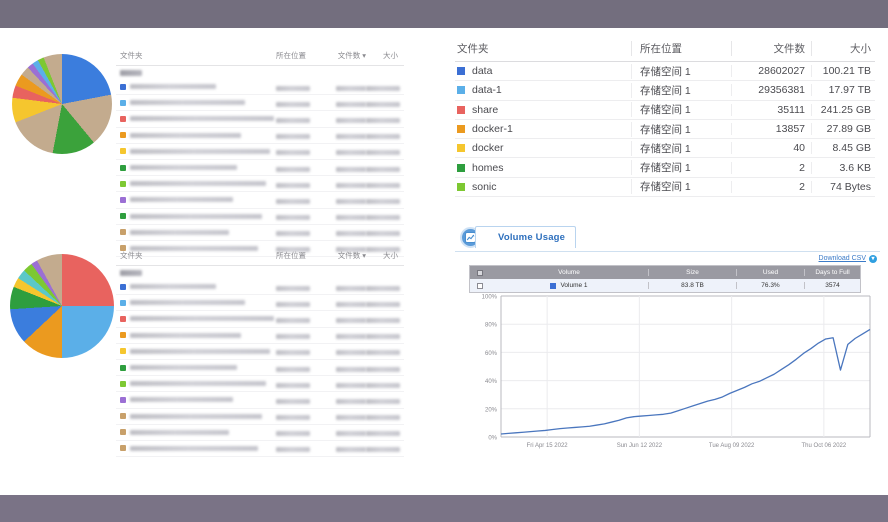 This screenshot has width=888, height=522. Describe the element at coordinates (681, 129) in the screenshot. I see `folder-location-cell: 存储空间 1` at that location.